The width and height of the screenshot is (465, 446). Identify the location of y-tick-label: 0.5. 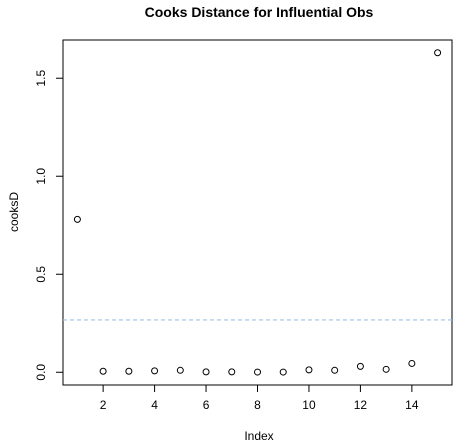
(41, 274).